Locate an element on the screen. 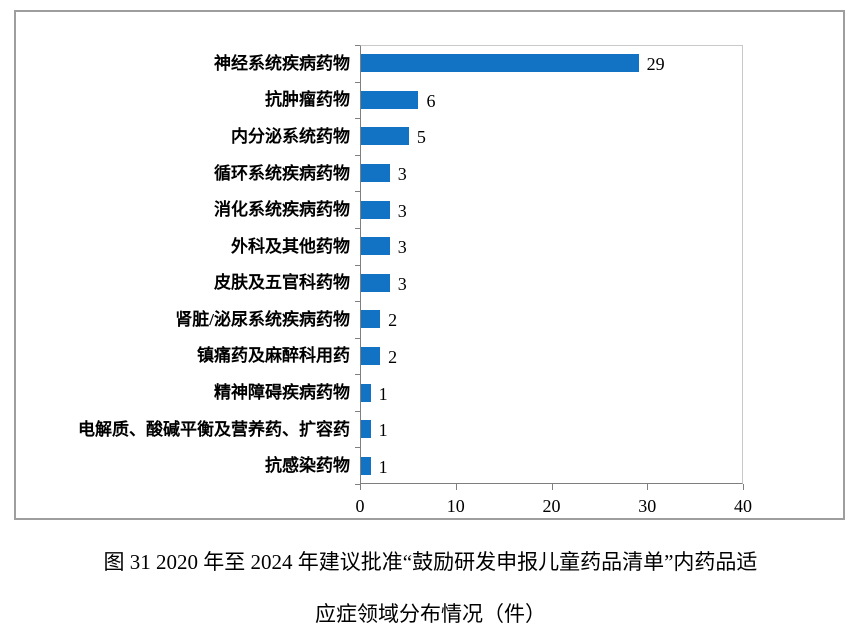  bar-value-label: 29 is located at coordinates (655, 64).